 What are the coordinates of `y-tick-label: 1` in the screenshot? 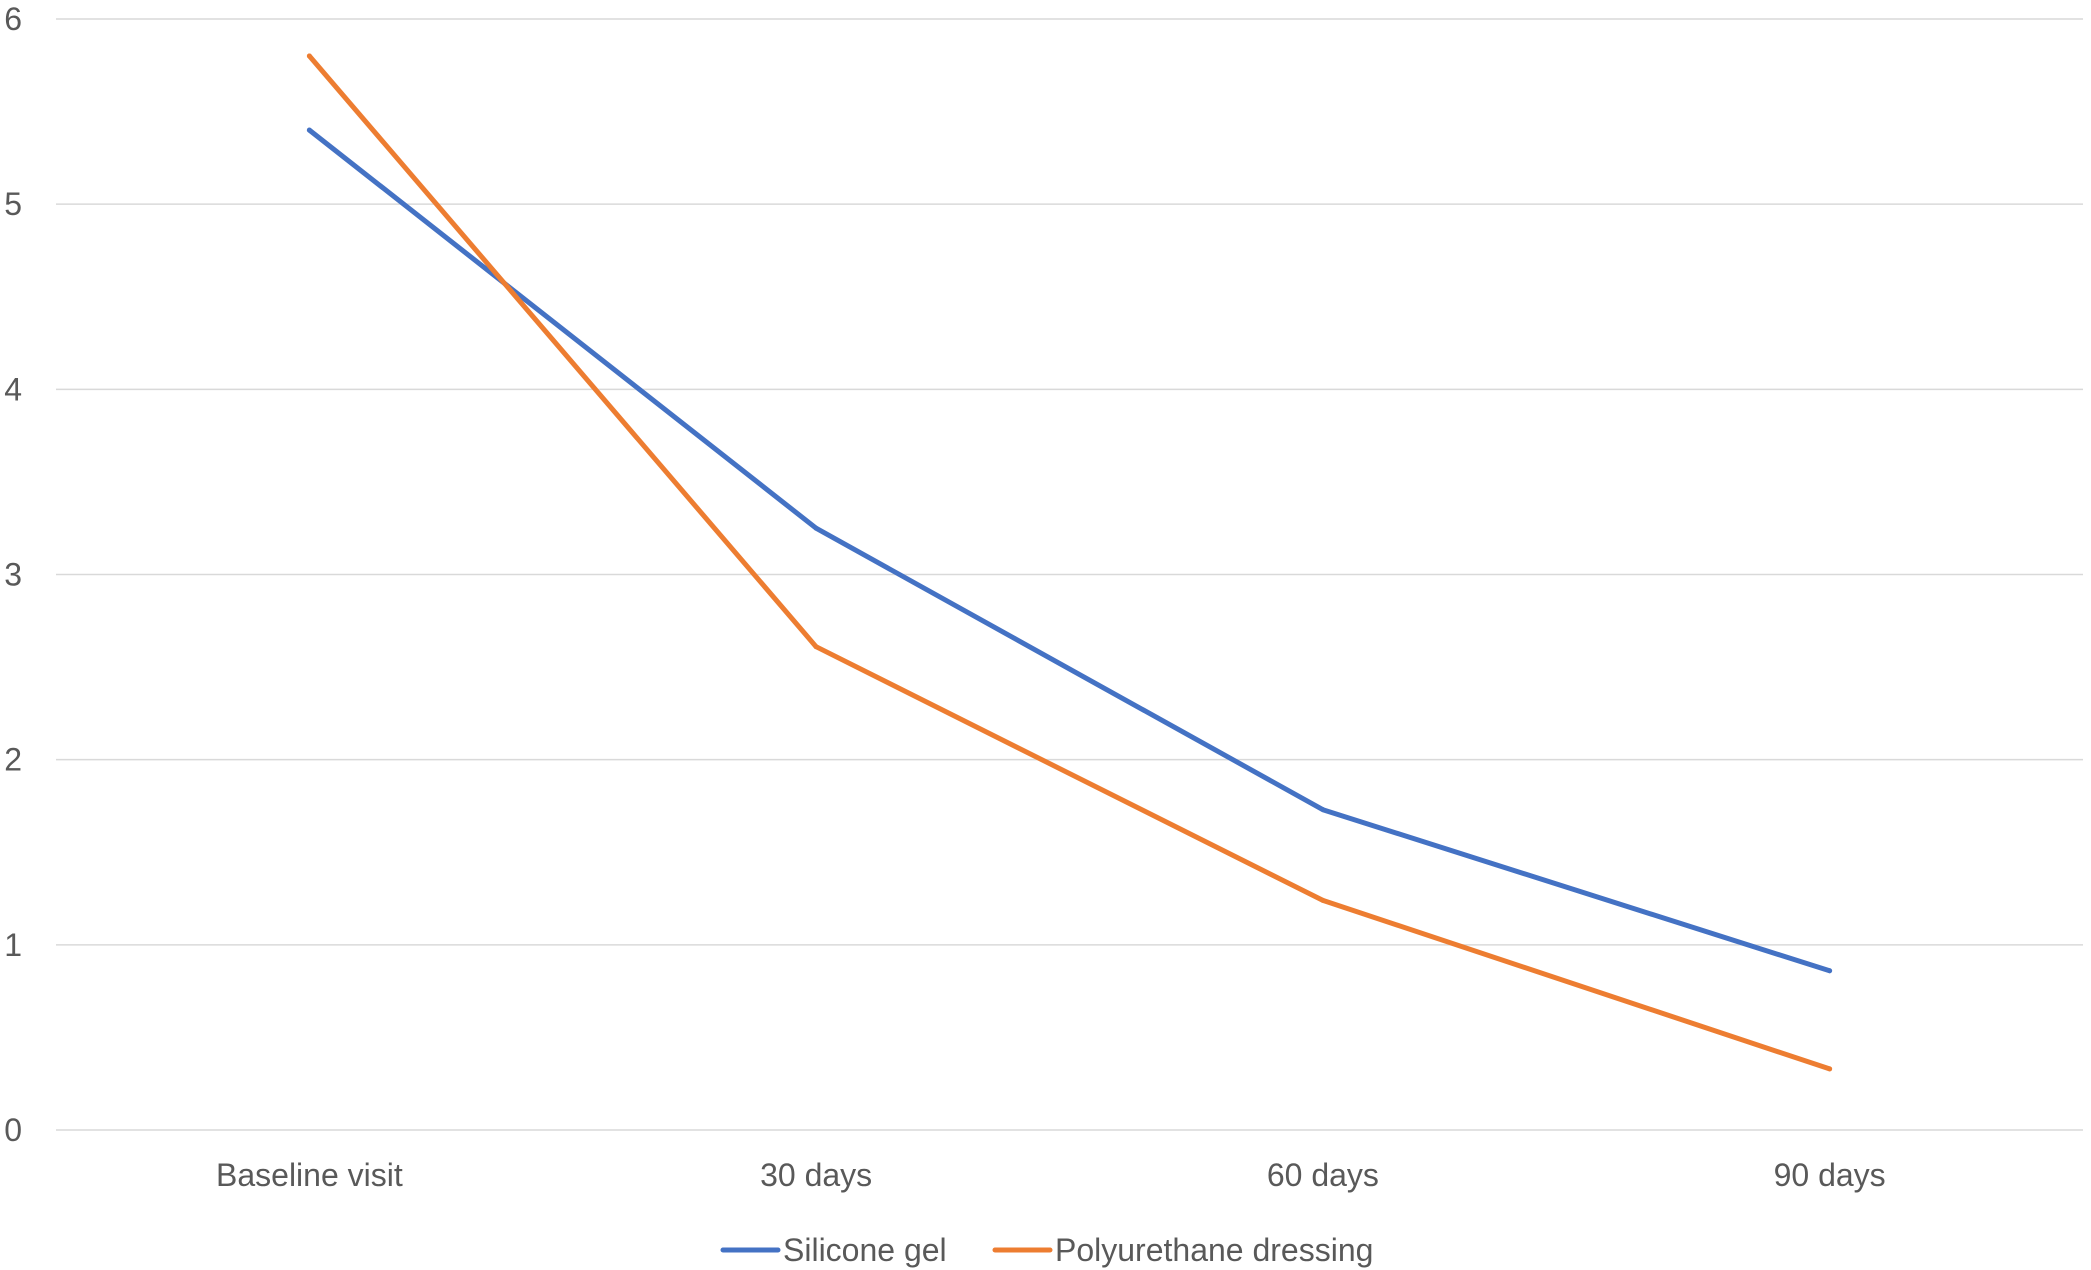 It's located at (13, 945).